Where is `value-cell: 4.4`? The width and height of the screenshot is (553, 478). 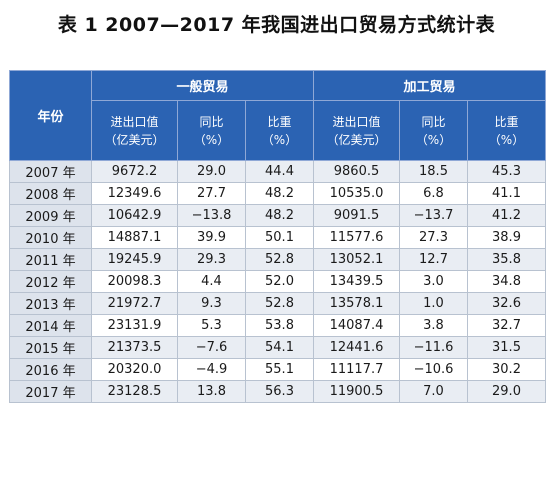
value-cell: 4.4 is located at coordinates (211, 281).